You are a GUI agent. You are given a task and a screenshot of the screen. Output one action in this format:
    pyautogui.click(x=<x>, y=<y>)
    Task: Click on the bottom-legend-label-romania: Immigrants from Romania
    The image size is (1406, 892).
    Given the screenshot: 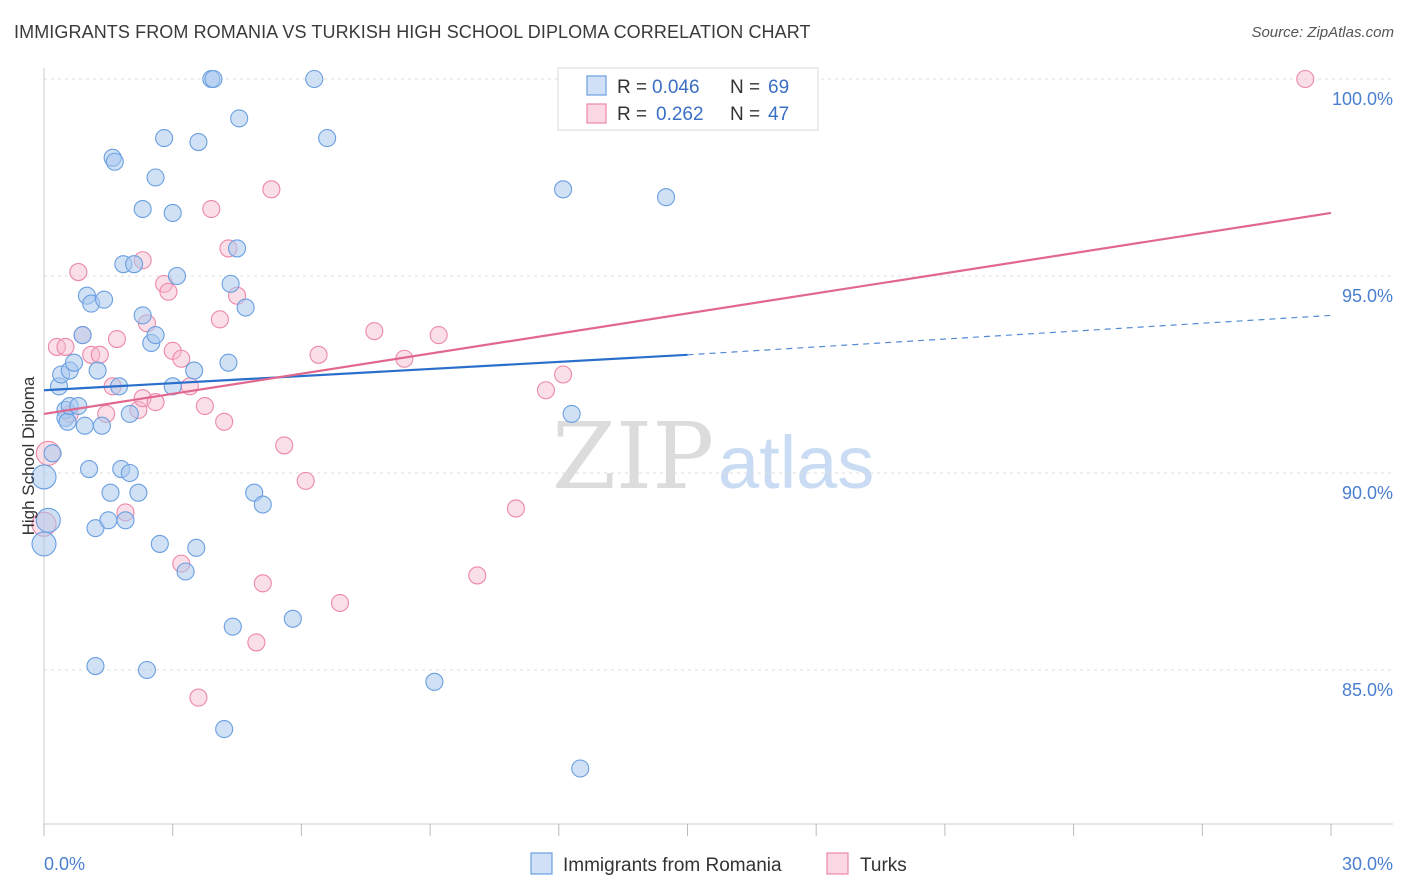 What is the action you would take?
    pyautogui.click(x=672, y=865)
    